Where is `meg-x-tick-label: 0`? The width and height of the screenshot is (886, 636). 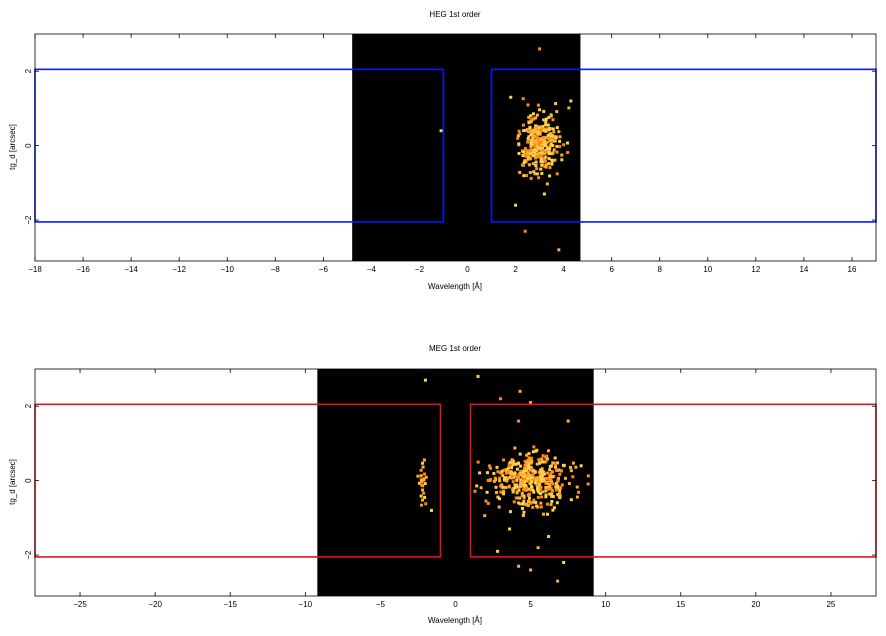
meg-x-tick-label: 0 is located at coordinates (455, 604).